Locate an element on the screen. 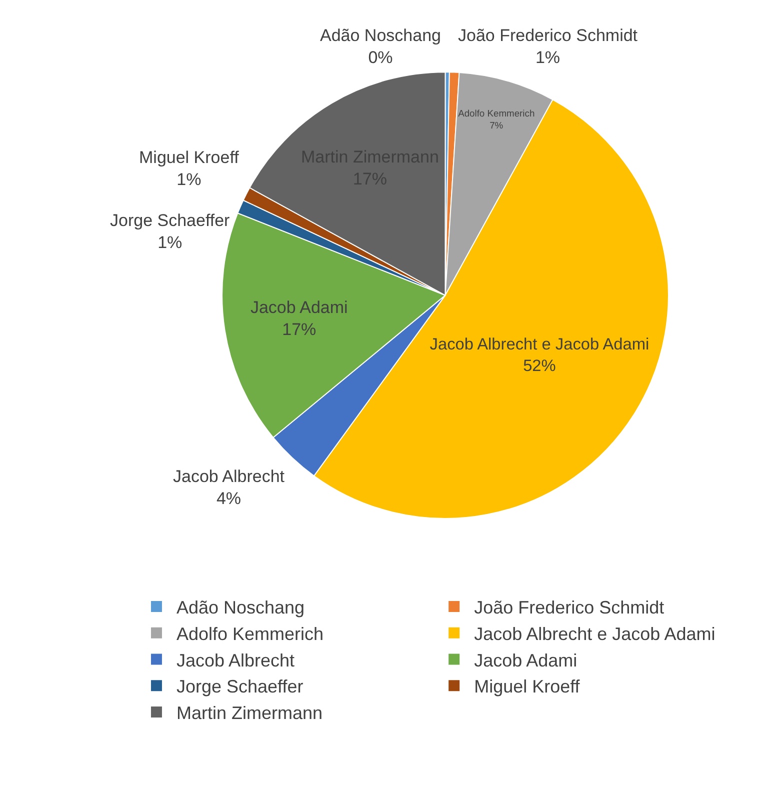 The image size is (764, 791). data-label: 4% is located at coordinates (229, 498).